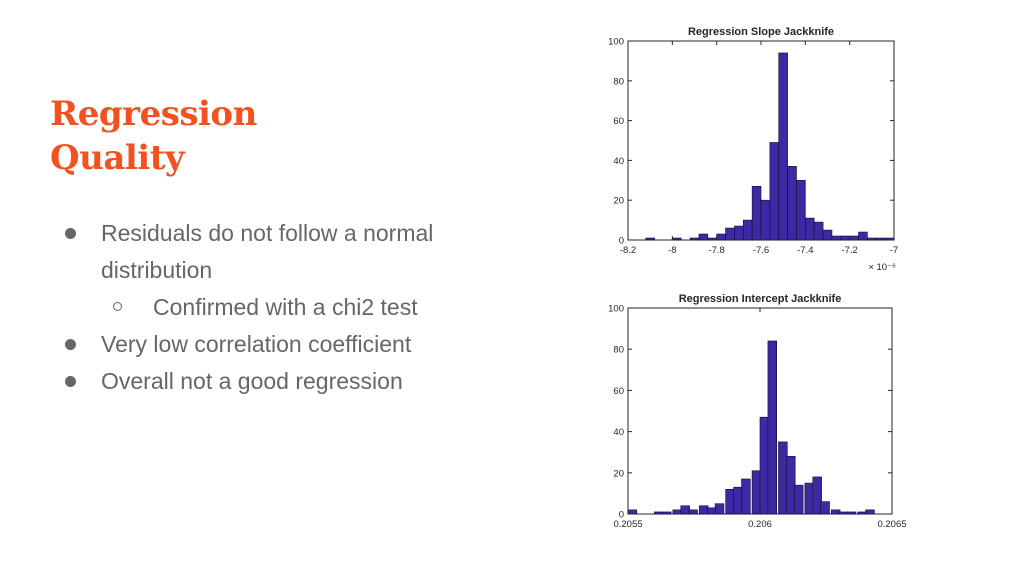  What do you see at coordinates (200, 136) in the screenshot?
I see `slide-title: Regression Quality` at bounding box center [200, 136].